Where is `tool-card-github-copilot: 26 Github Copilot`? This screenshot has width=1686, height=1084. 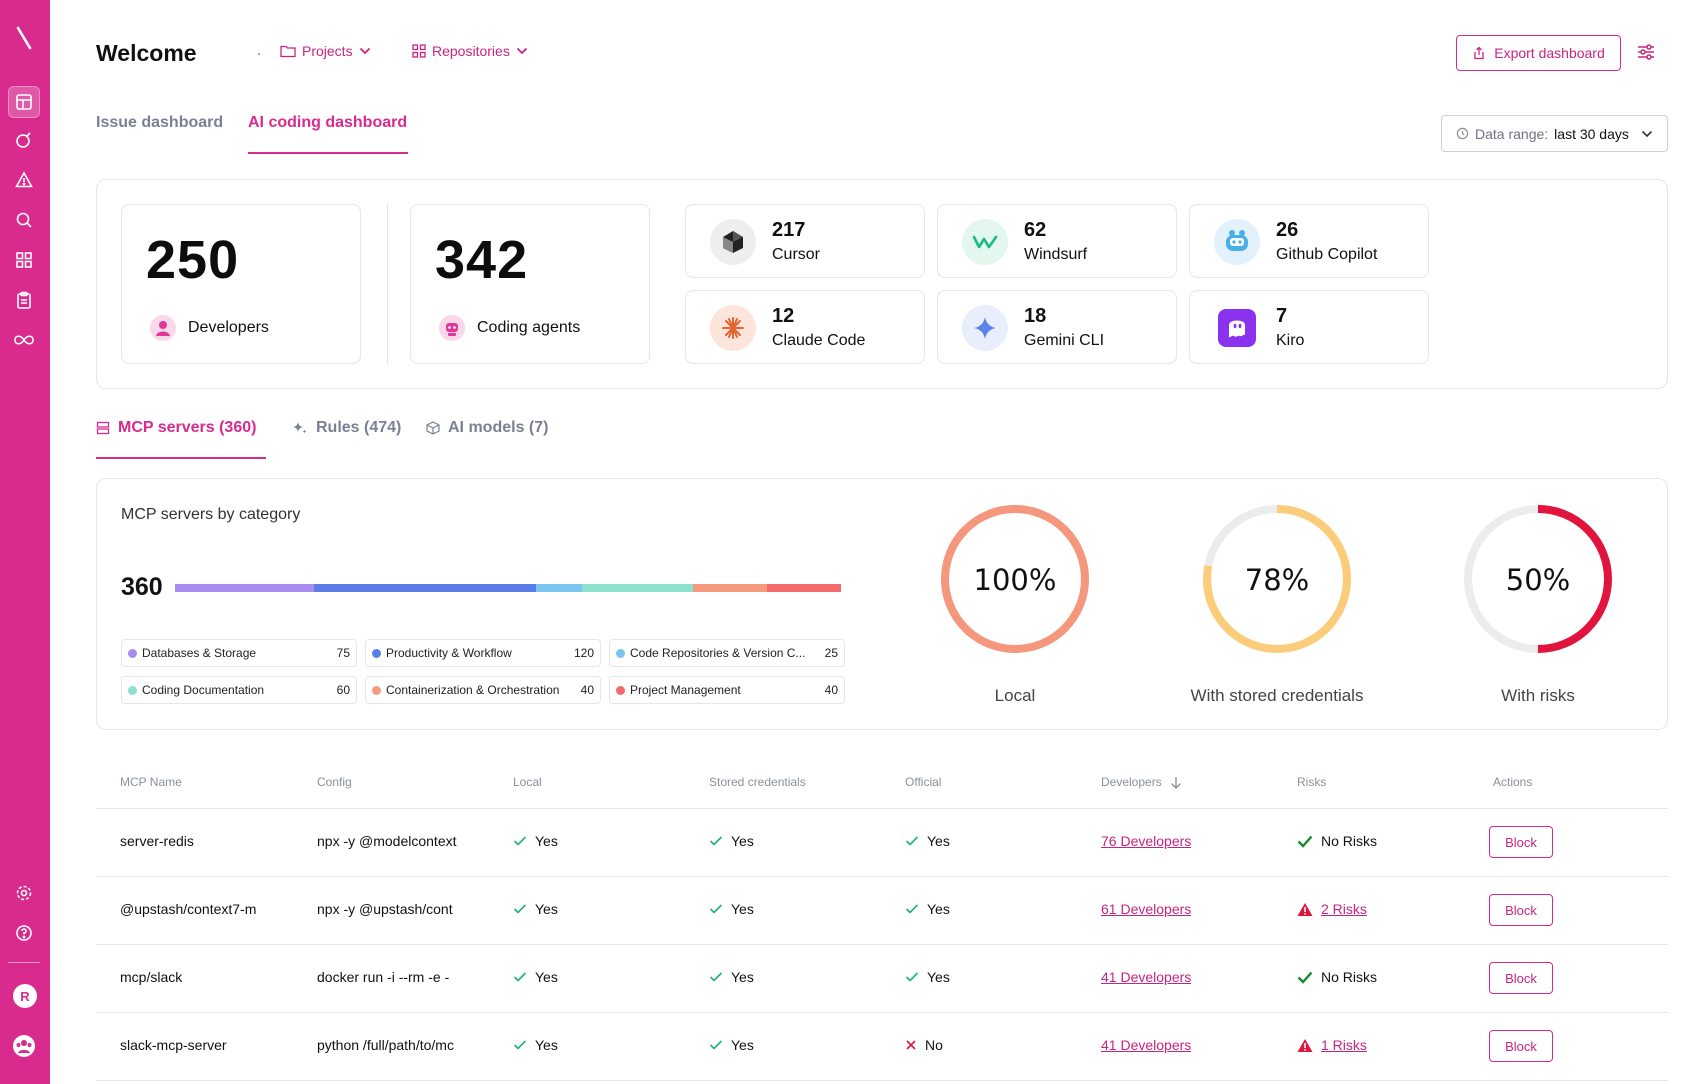 tool-card-github-copilot: 26 Github Copilot is located at coordinates (1309, 241).